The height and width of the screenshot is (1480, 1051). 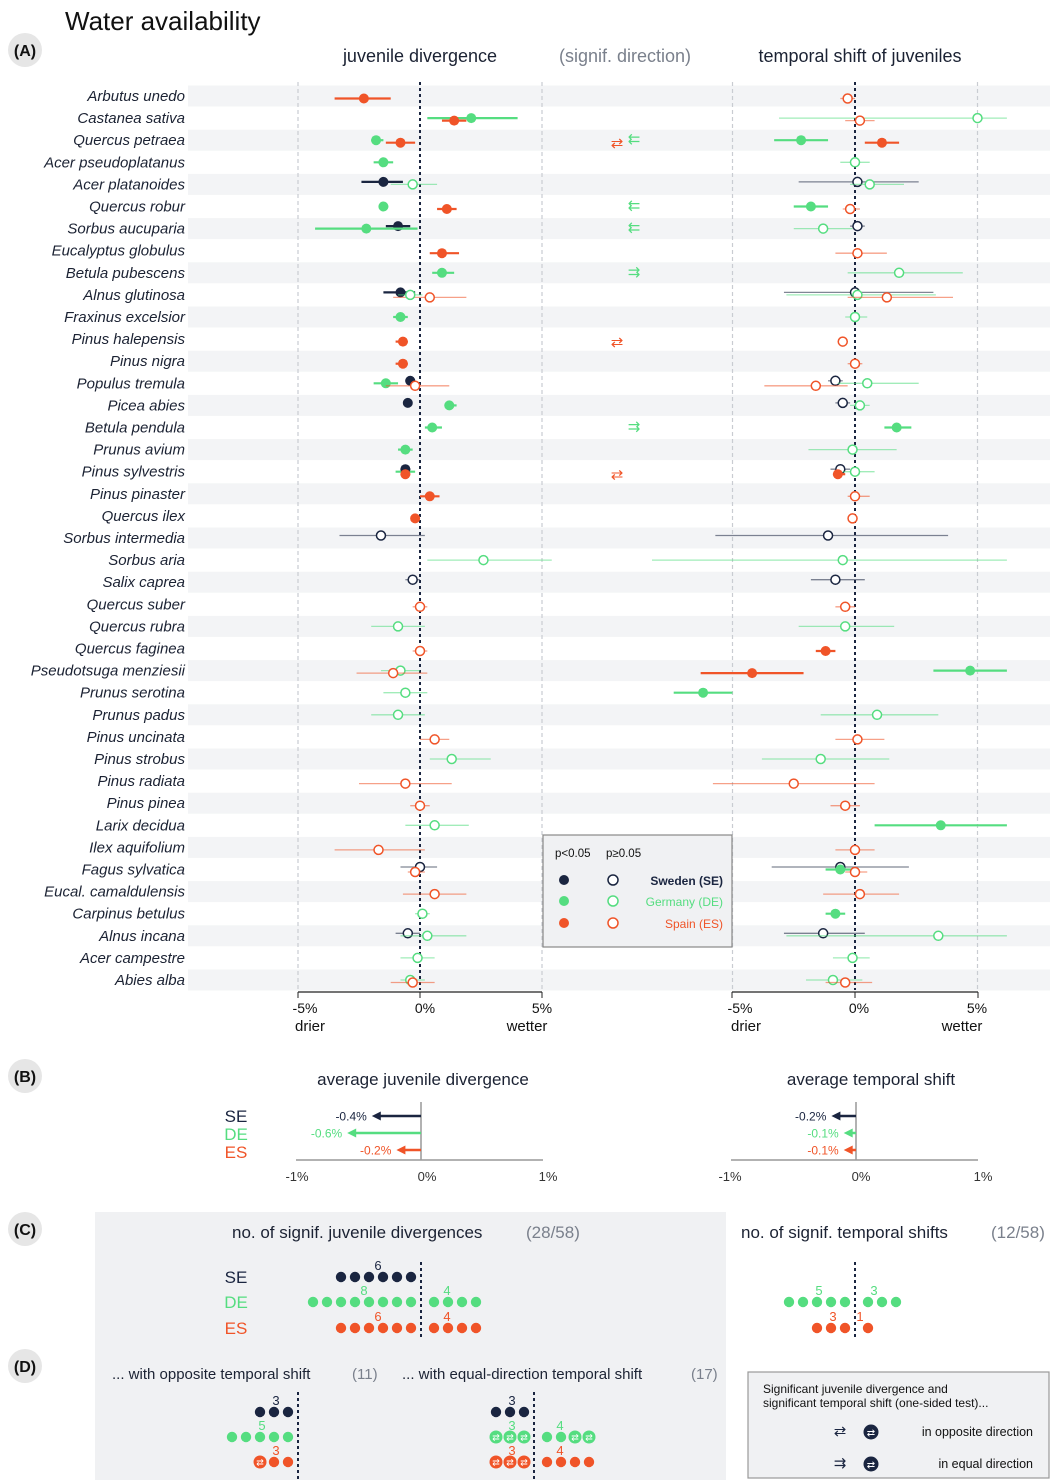 I want to click on shift-count-de-count: 3, so click(x=873, y=1290).